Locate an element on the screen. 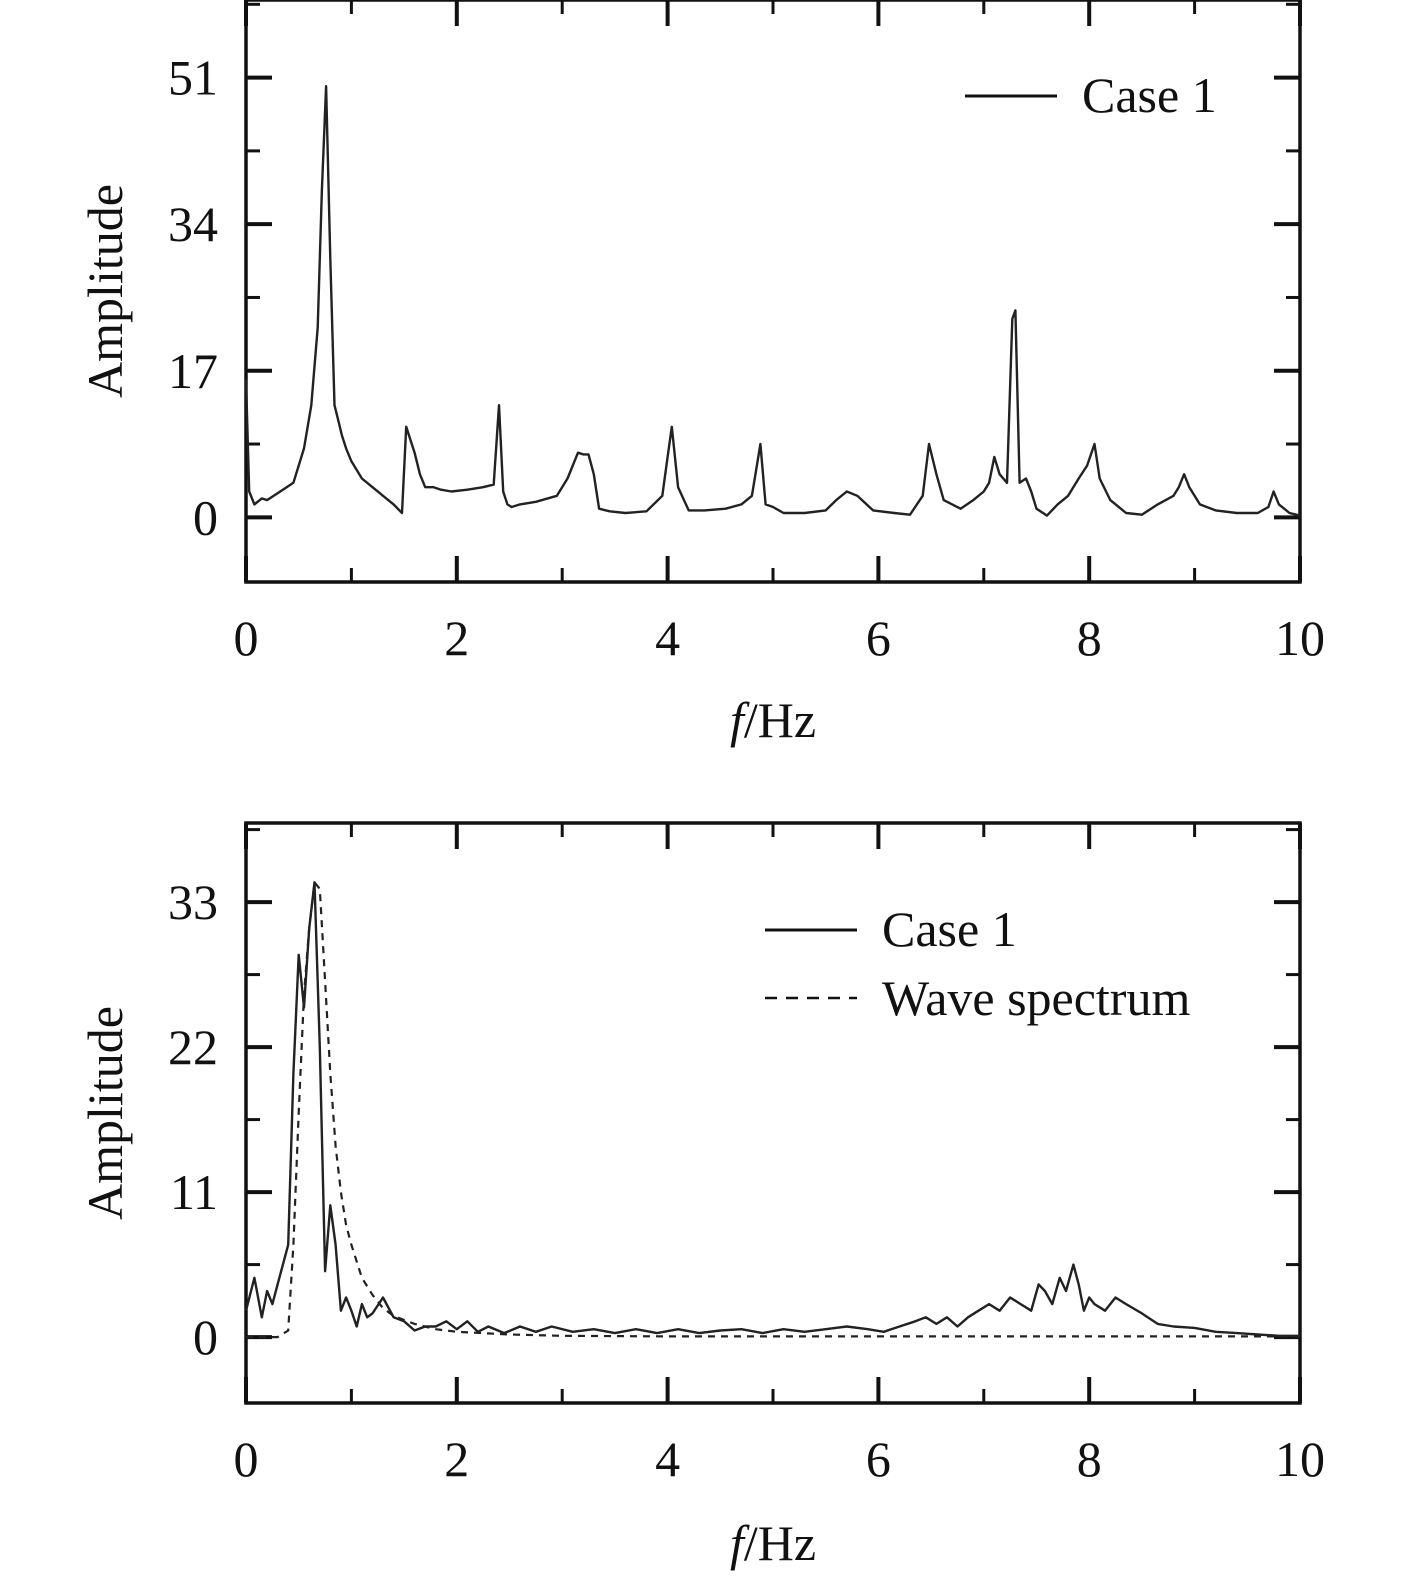 This screenshot has width=1417, height=1579. y-tick-label: 51 is located at coordinates (193, 78).